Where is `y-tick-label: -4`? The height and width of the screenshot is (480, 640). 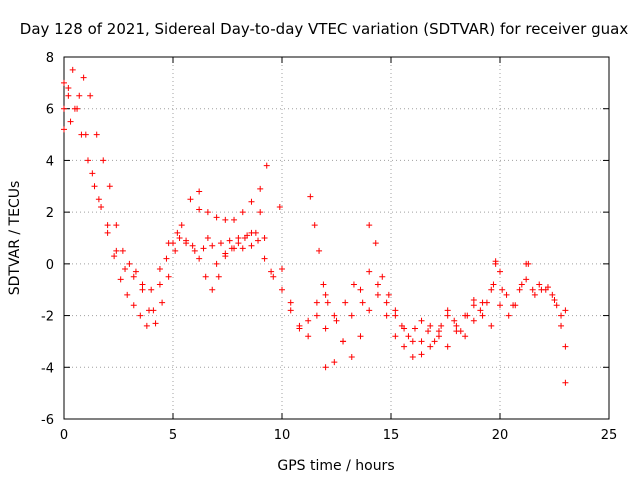
y-tick-label: -4 is located at coordinates (47, 368).